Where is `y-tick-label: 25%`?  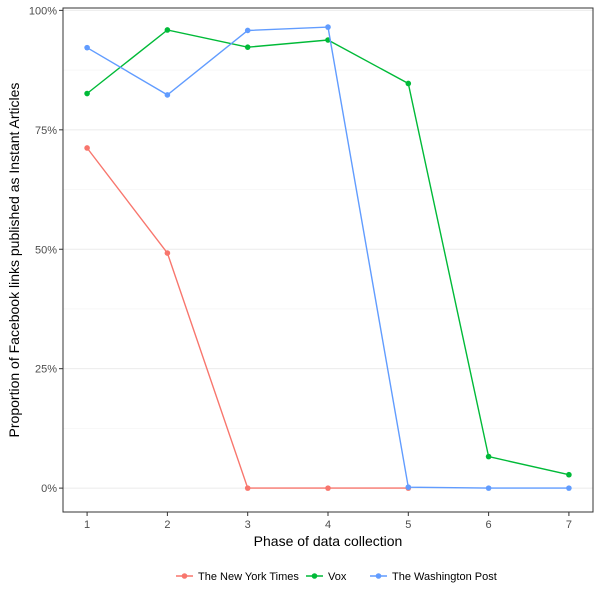
y-tick-label: 25% is located at coordinates (46, 370).